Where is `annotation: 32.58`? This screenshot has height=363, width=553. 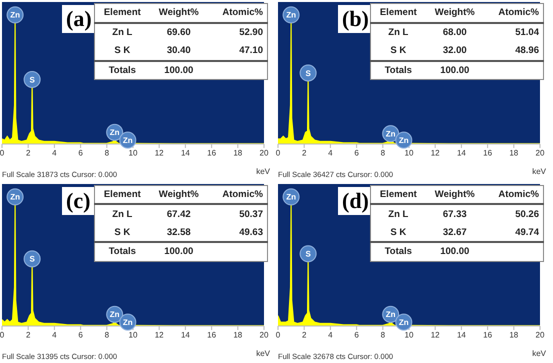 annotation: 32.58 is located at coordinates (179, 233).